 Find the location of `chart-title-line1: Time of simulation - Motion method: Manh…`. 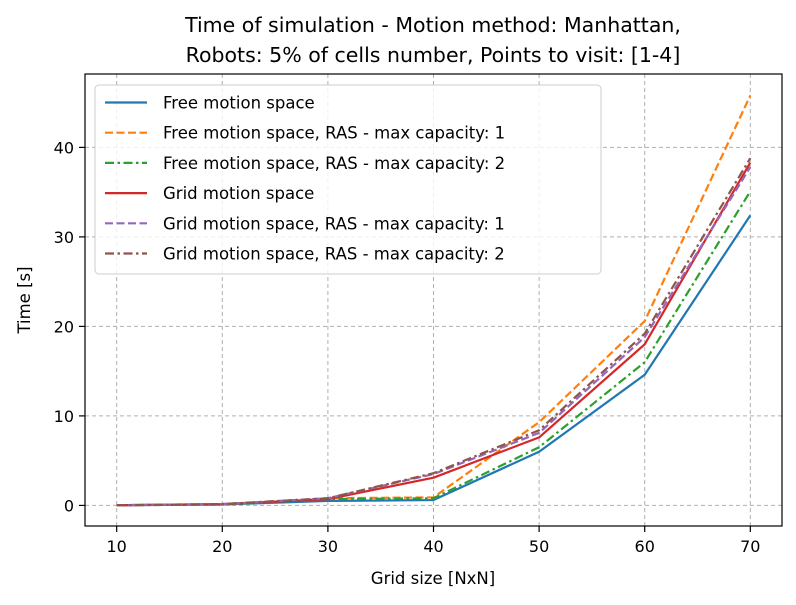

chart-title-line1: Time of simulation - Motion method: Manh… is located at coordinates (432, 25).